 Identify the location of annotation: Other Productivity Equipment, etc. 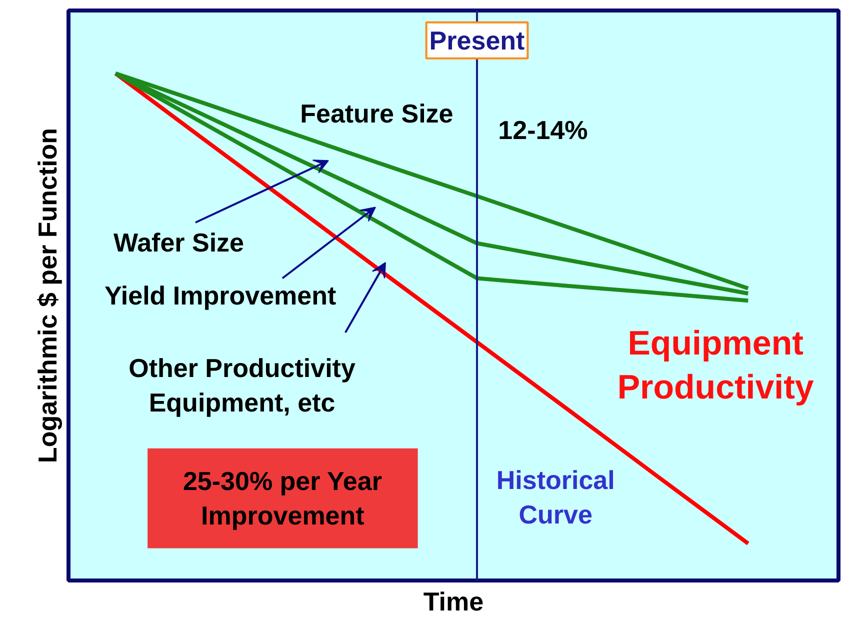
(242, 385).